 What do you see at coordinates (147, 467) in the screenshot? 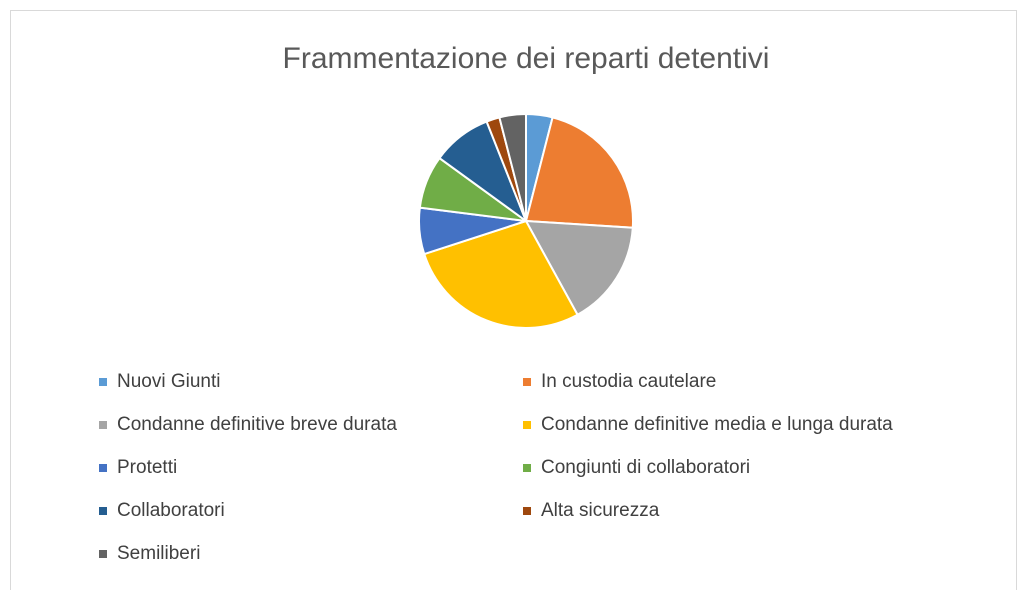
I see `legend-label: Protetti` at bounding box center [147, 467].